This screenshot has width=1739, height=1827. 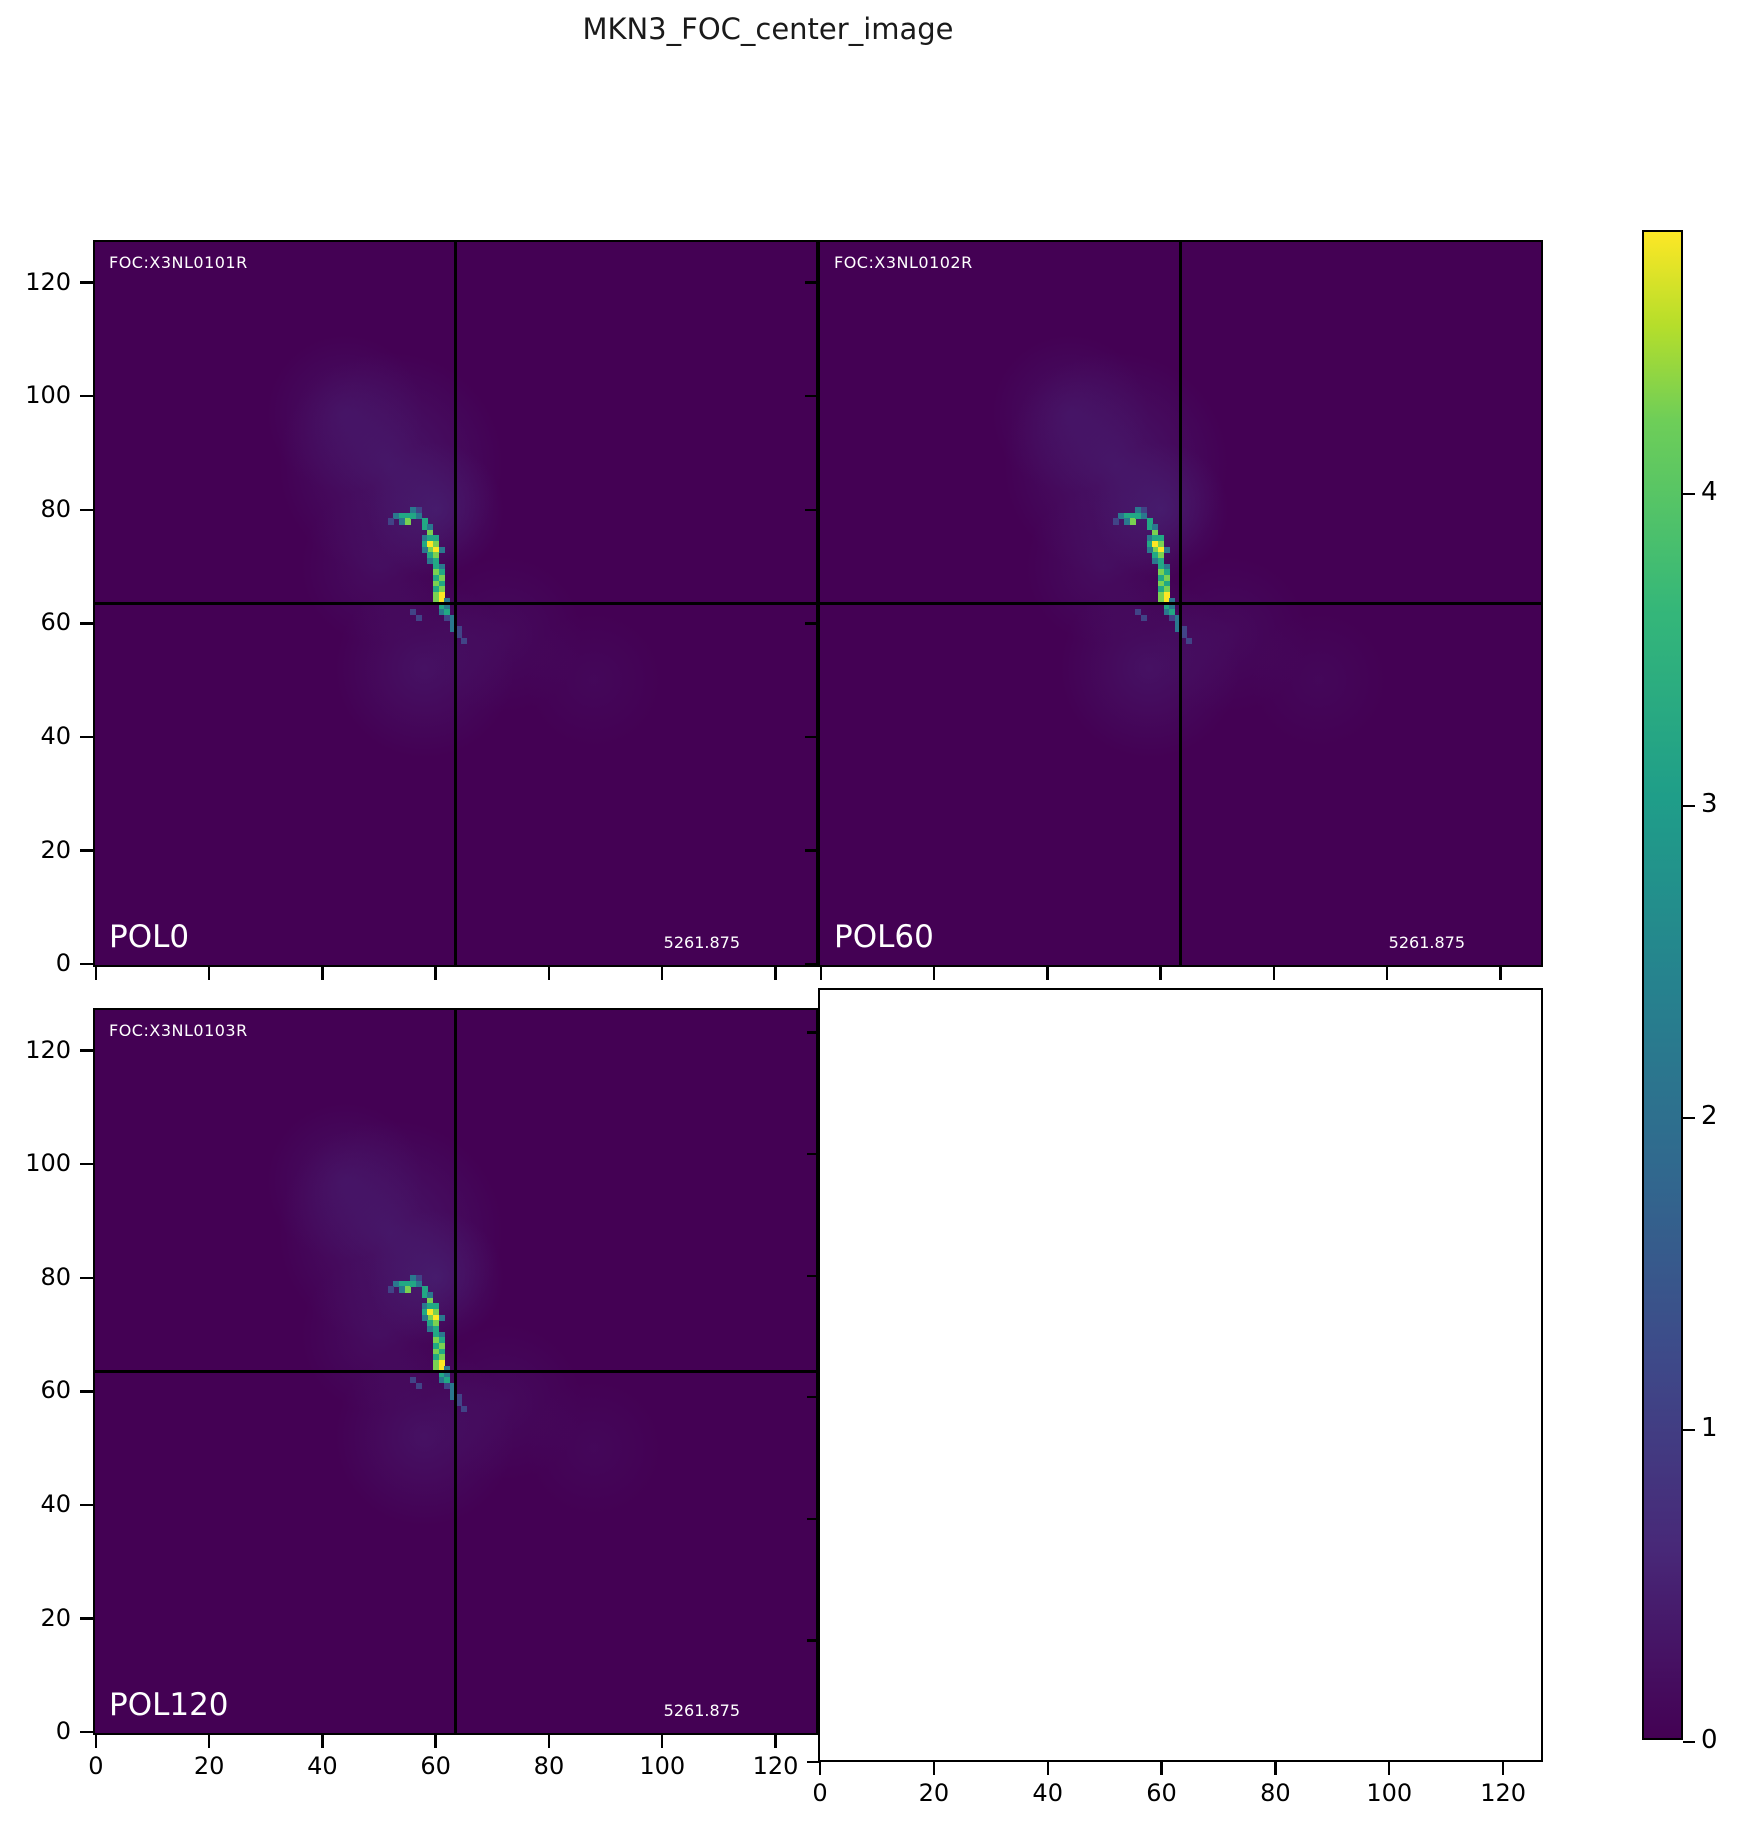 What do you see at coordinates (1275, 1793) in the screenshot?
I see `x-tick-label: 80` at bounding box center [1275, 1793].